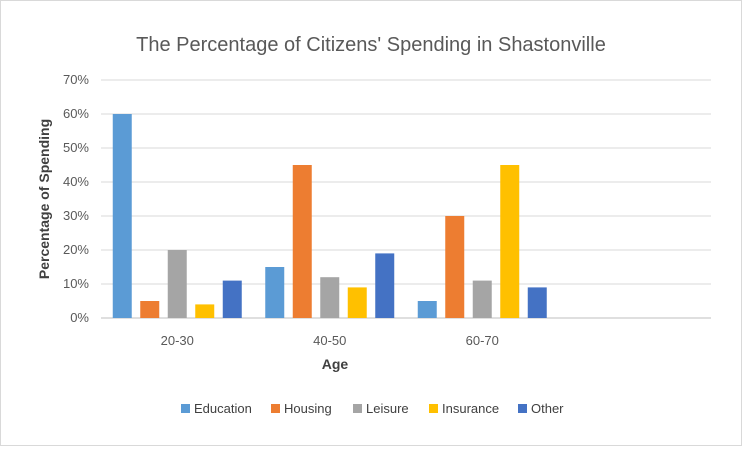  I want to click on legend: Education Housing Leisure Insurance Other, so click(372, 408).